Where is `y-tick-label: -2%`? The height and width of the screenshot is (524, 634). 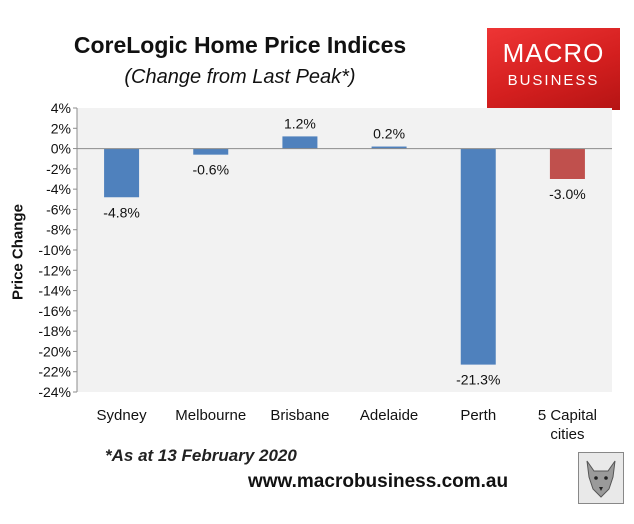 y-tick-label: -2% is located at coordinates (58, 169).